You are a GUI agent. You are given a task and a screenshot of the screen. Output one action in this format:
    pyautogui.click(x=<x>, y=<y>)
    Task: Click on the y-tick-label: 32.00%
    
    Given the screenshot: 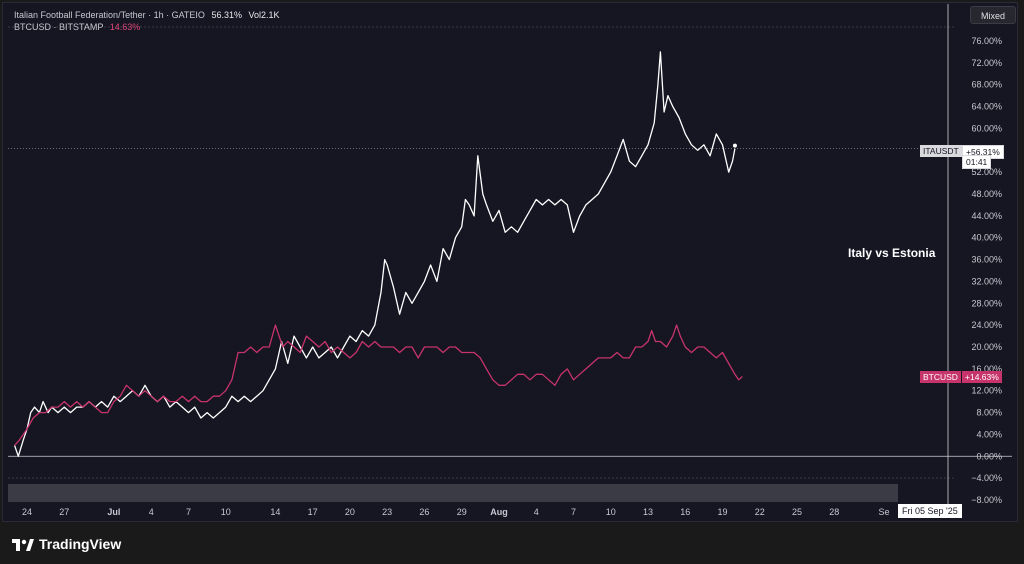 What is the action you would take?
    pyautogui.click(x=986, y=281)
    